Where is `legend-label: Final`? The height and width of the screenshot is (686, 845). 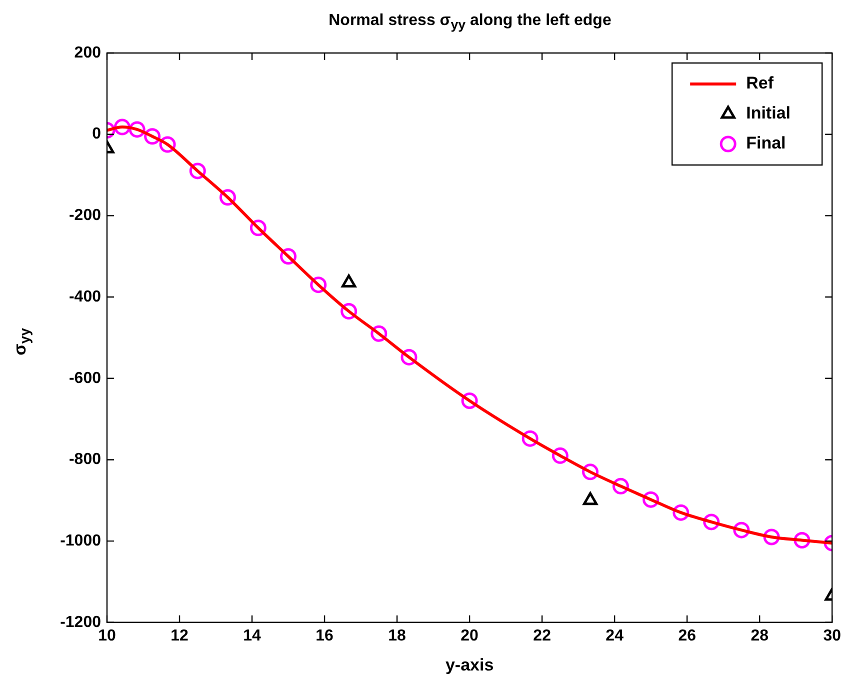 legend-label: Final is located at coordinates (766, 143).